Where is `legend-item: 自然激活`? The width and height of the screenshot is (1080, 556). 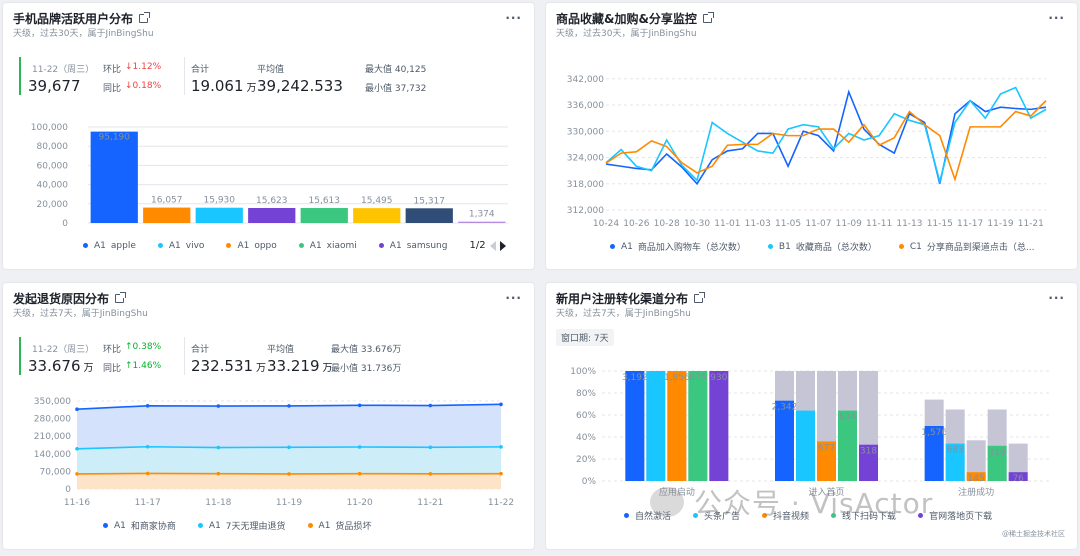 legend-item: 自然激活 is located at coordinates (647, 515).